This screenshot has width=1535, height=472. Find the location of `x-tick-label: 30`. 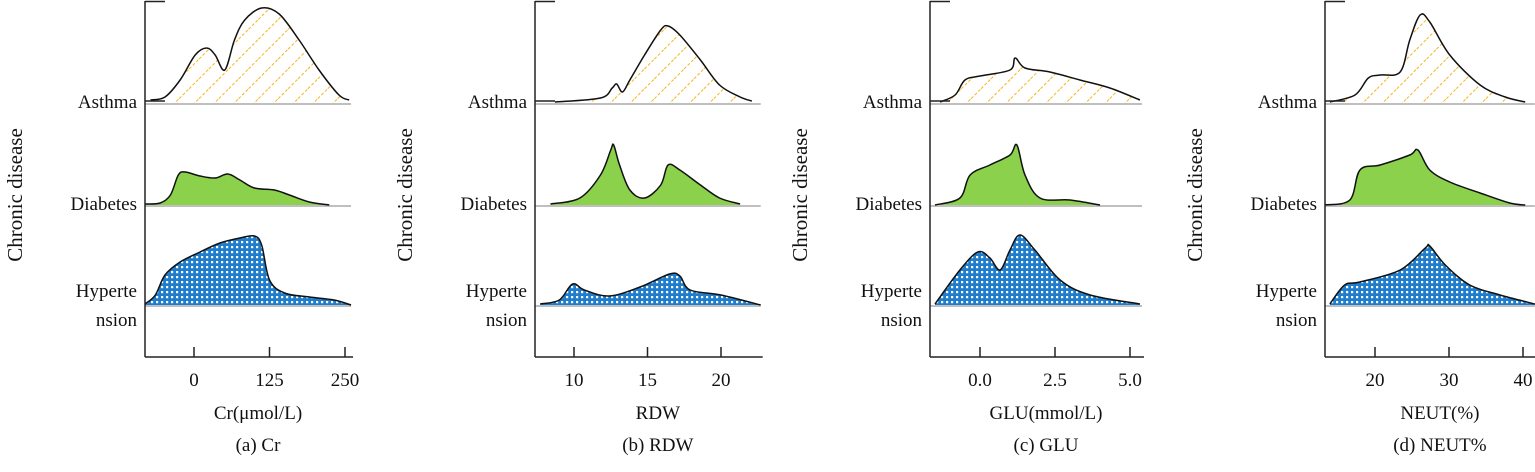

x-tick-label: 30 is located at coordinates (1449, 380).